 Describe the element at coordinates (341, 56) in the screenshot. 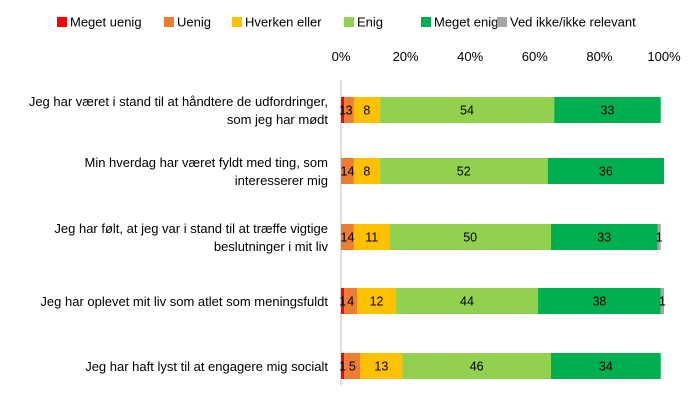

I see `x-tick-label: 0%` at that location.